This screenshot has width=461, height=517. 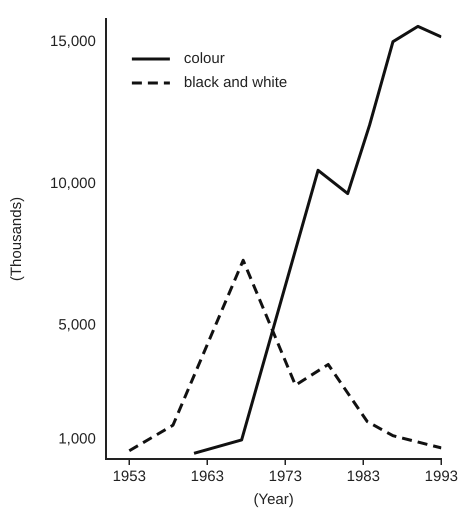 What do you see at coordinates (77, 325) in the screenshot?
I see `y-tick-label: 5,000` at bounding box center [77, 325].